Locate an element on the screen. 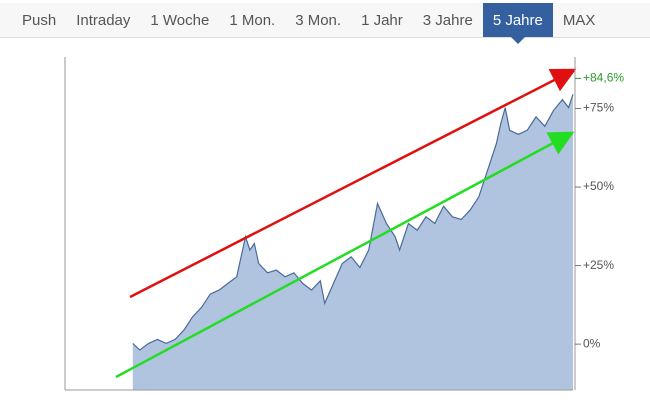 The height and width of the screenshot is (408, 650). tab: 1 Mon. is located at coordinates (252, 20).